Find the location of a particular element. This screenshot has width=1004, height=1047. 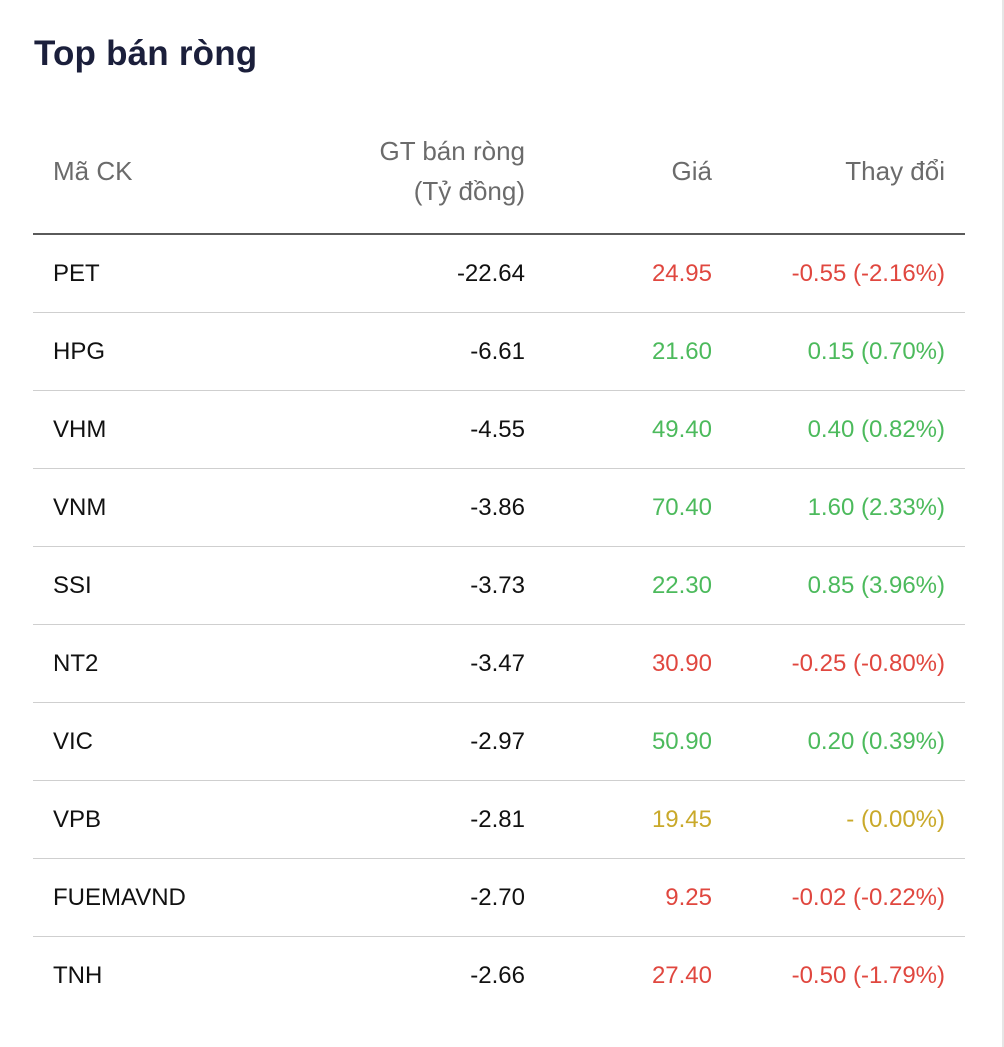

net-sell-value: -2.70 is located at coordinates (497, 897).